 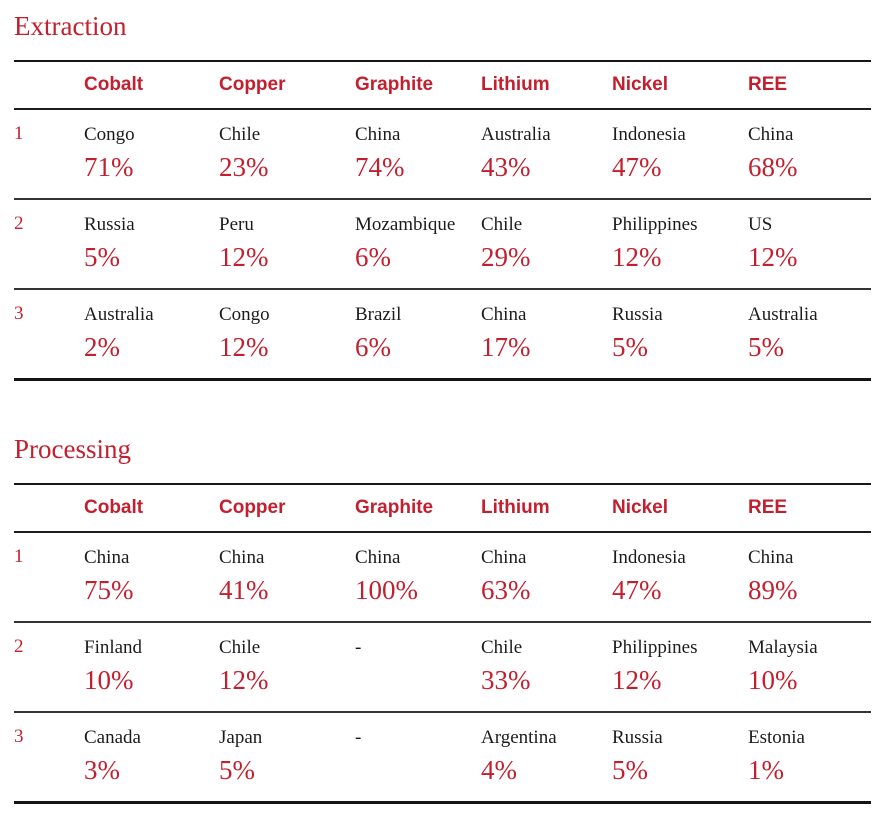 I want to click on data-cell: Congo 12%, so click(x=287, y=334).